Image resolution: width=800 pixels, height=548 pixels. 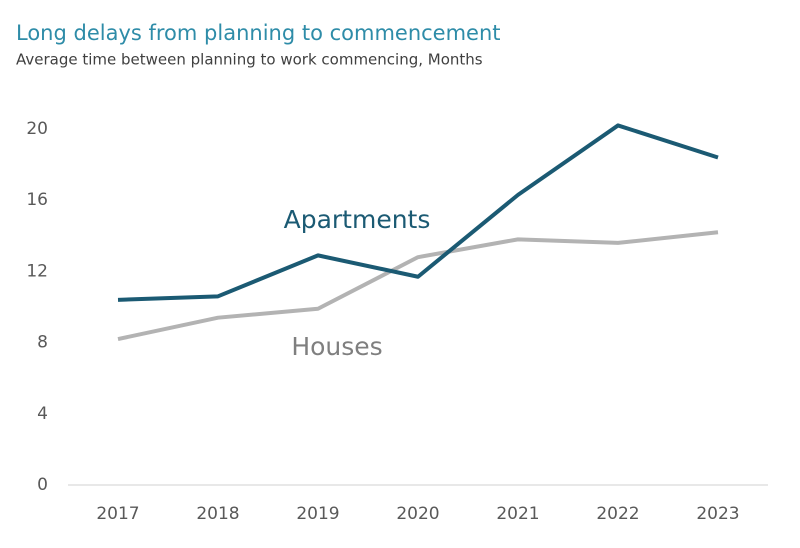 What do you see at coordinates (717, 514) in the screenshot?
I see `x-tick-label: 2023` at bounding box center [717, 514].